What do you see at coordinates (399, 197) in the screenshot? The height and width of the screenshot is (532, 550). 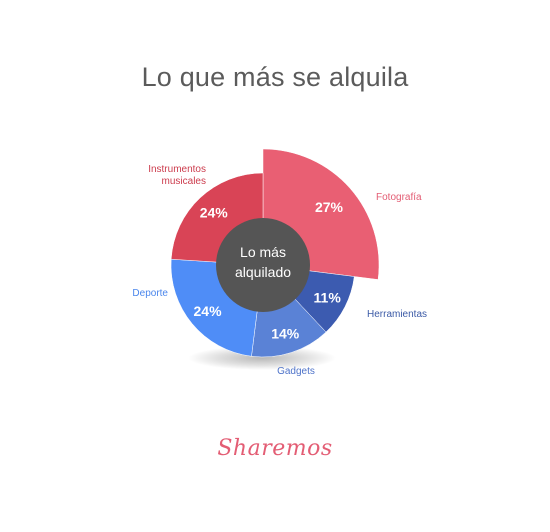 I see `slice-label-fotografia: Fotografía` at bounding box center [399, 197].